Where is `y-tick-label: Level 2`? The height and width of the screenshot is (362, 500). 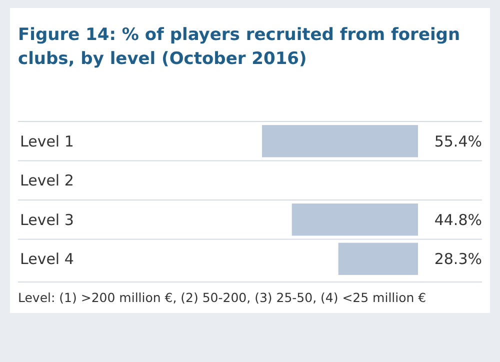 y-tick-label: Level 2 is located at coordinates (47, 181).